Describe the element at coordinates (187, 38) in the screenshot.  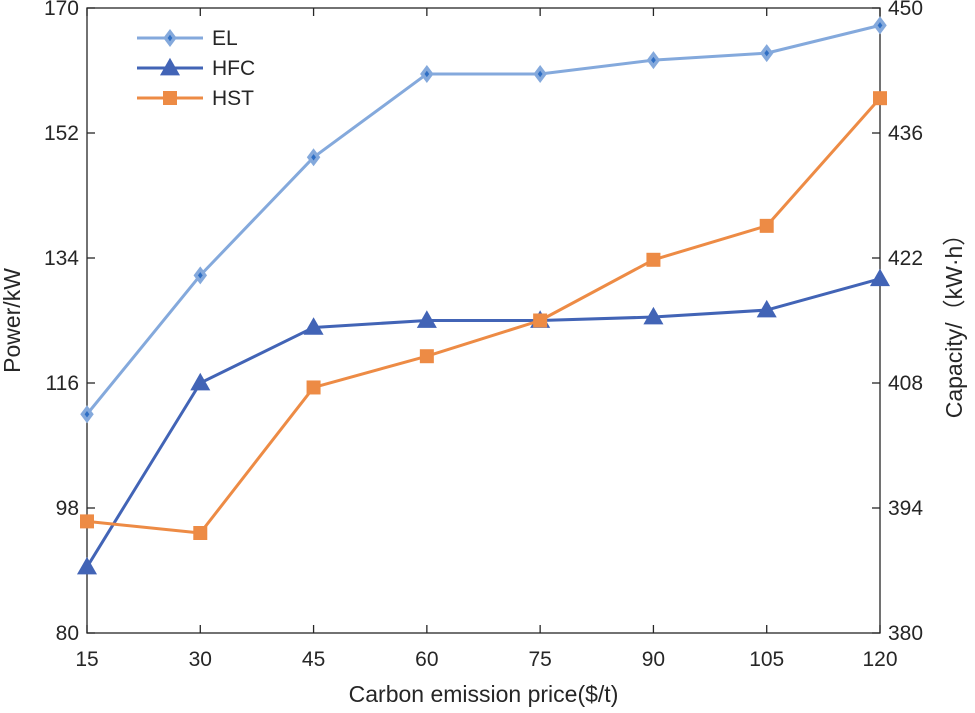
I see `legend-item-el: EL` at that location.